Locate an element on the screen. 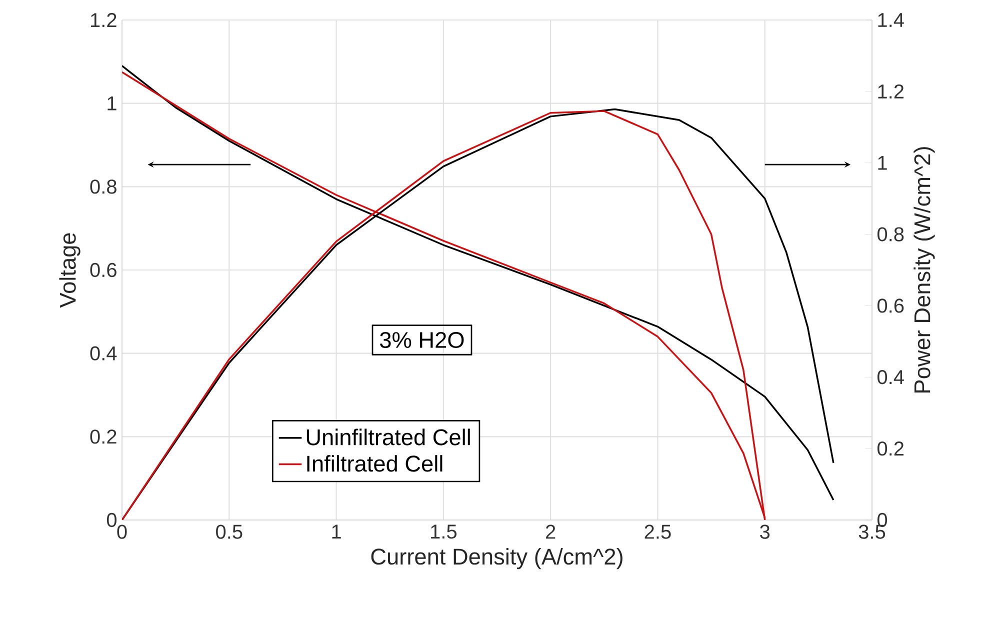  x-axis-title: Current Density (A/cm^2) is located at coordinates (496, 559).